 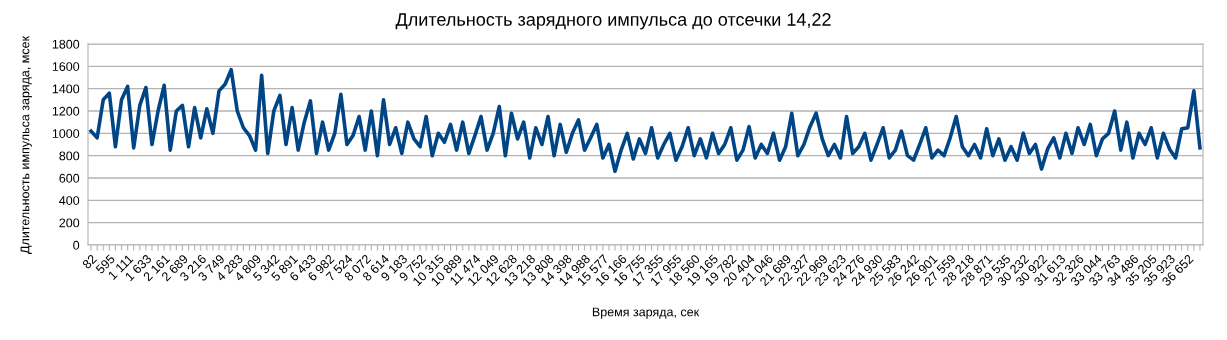 I want to click on y-tick-label: 1800, so click(x=66, y=44).